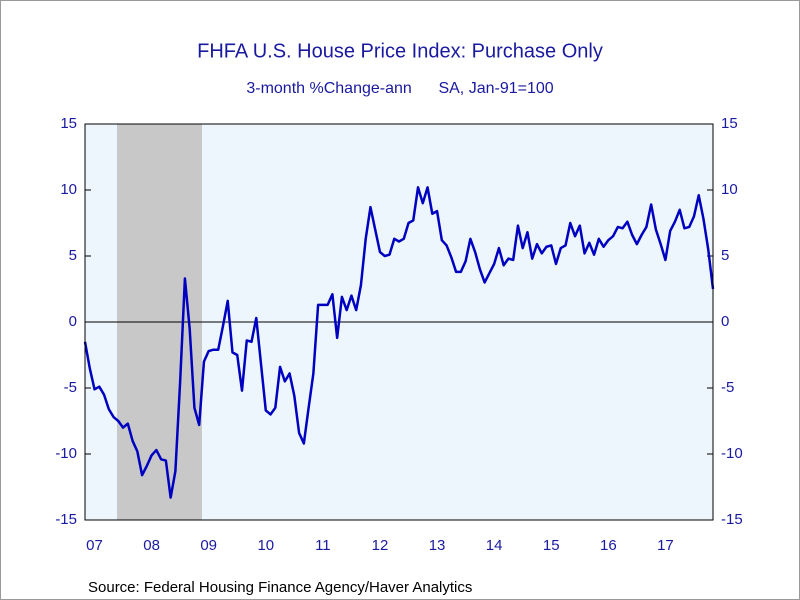 The height and width of the screenshot is (600, 800). Describe the element at coordinates (608, 545) in the screenshot. I see `x-tick-label: 16` at that location.